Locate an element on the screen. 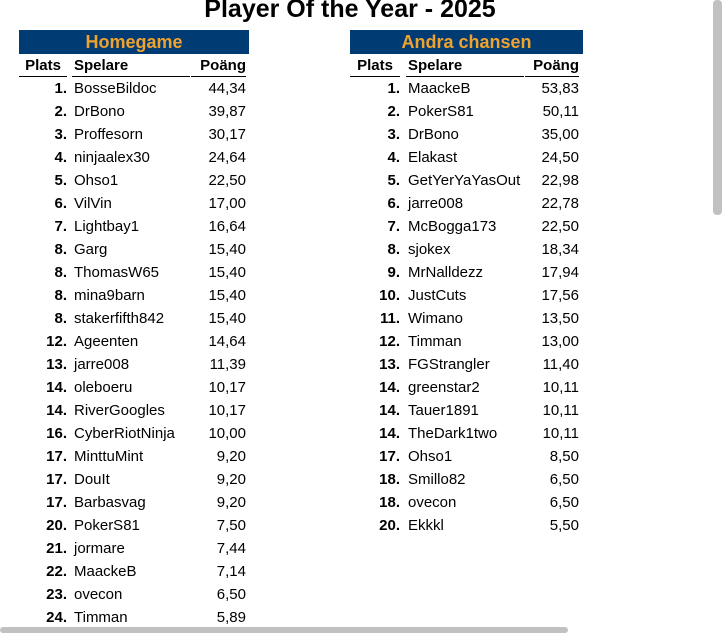  points: 17,56 is located at coordinates (560, 295).